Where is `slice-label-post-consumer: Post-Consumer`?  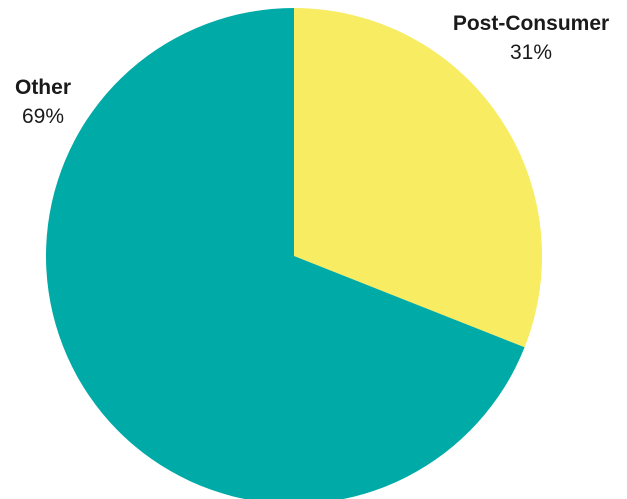
slice-label-post-consumer: Post-Consumer is located at coordinates (531, 23).